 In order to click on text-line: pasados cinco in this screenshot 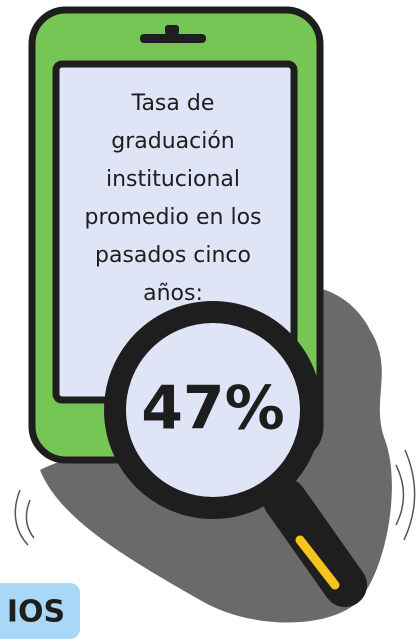, I will do `click(173, 255)`.